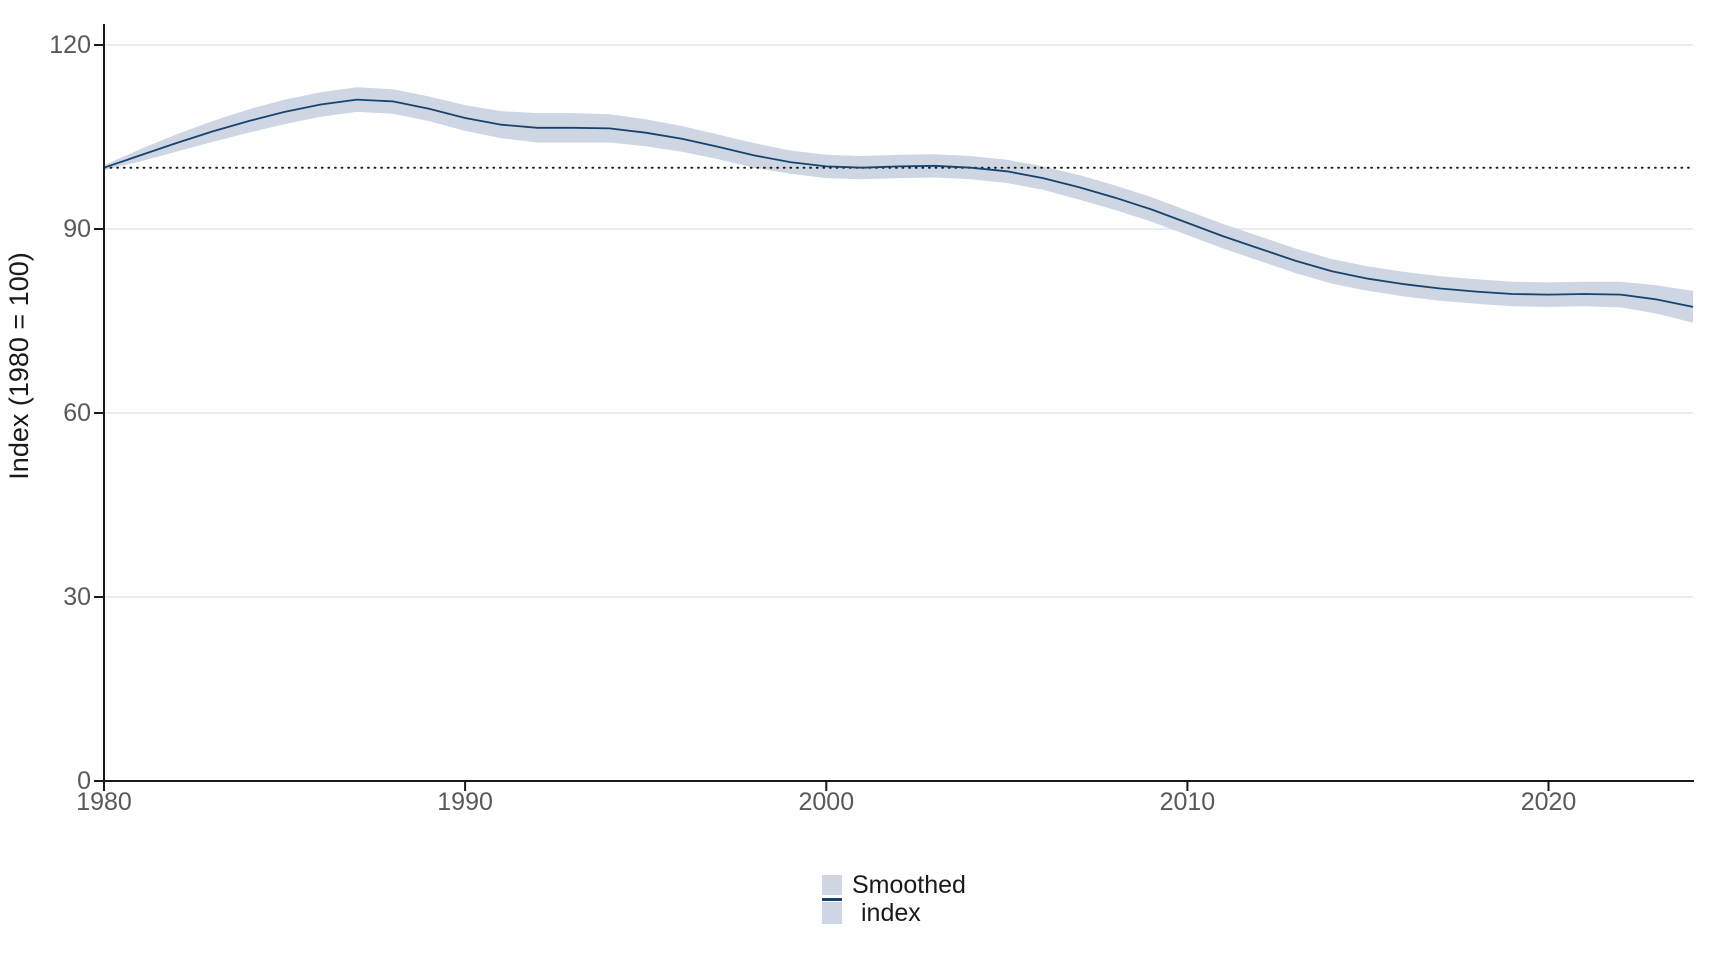  Describe the element at coordinates (891, 913) in the screenshot. I see `legend-label-line2: index` at that location.